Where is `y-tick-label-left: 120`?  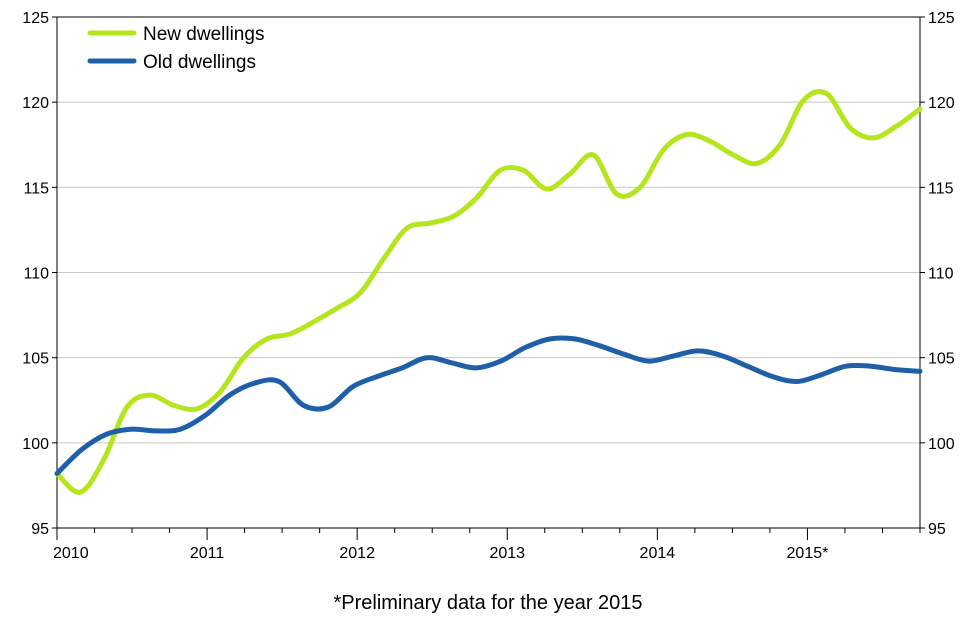 y-tick-label-left: 120 is located at coordinates (35, 103).